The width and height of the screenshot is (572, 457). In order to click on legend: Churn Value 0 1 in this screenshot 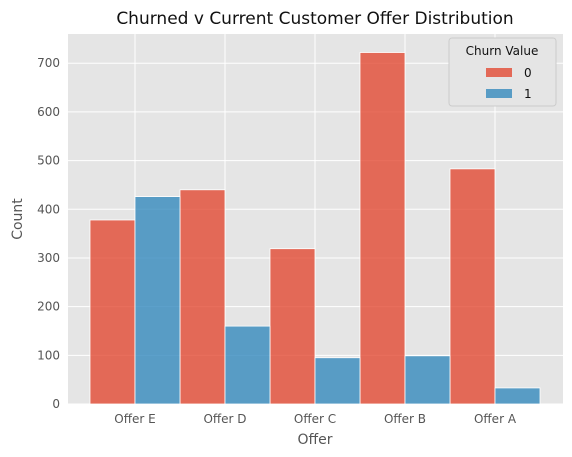, I will do `click(502, 72)`.